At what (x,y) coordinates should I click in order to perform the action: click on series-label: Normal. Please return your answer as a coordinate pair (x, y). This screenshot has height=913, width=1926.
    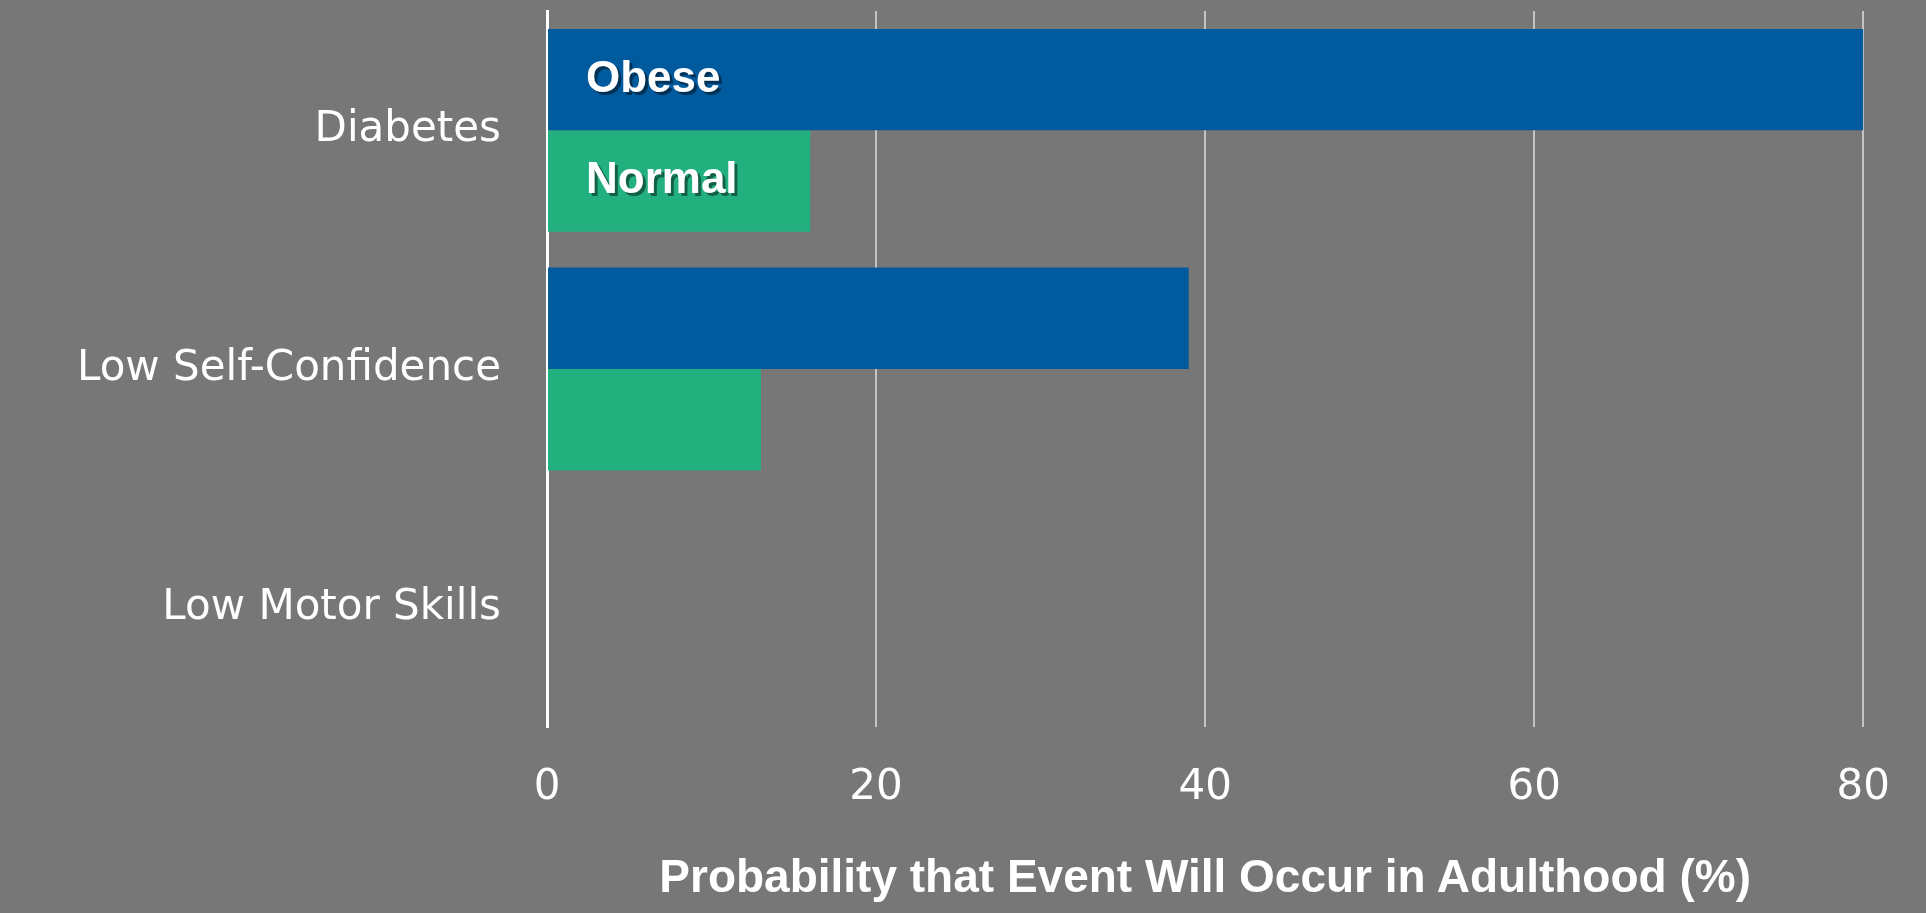
    Looking at the image, I should click on (662, 178).